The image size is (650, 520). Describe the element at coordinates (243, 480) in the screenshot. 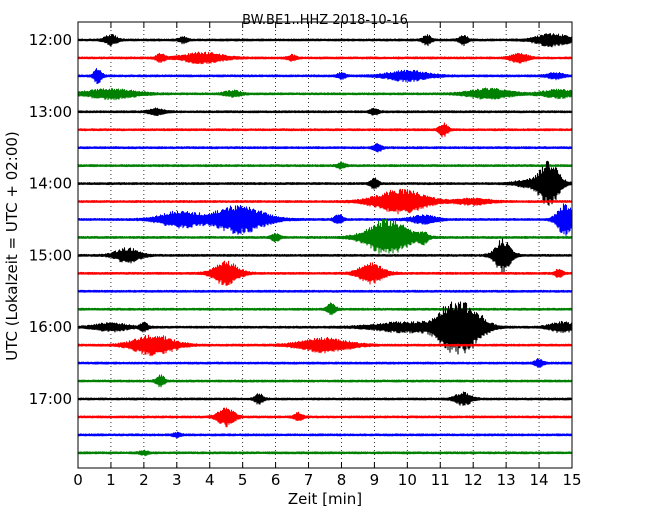

I see `x-tick-label: 5` at that location.